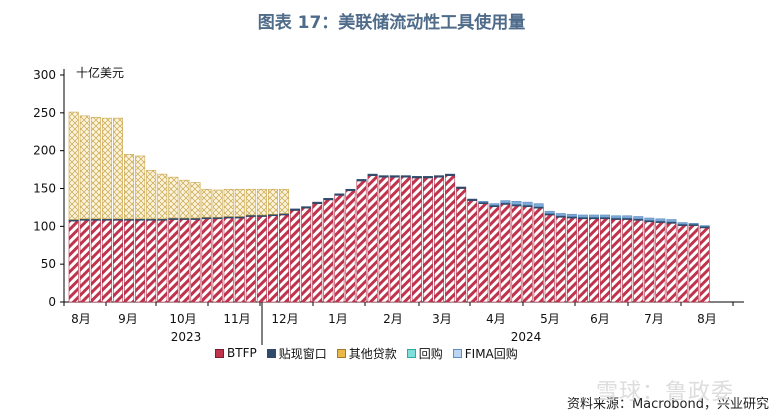  Describe the element at coordinates (48, 264) in the screenshot. I see `y-tick-label: 50` at that location.